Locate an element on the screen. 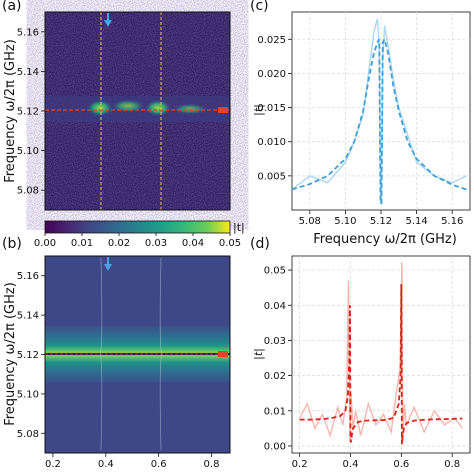 The height and width of the screenshot is (474, 474). ylabel-c: |t| is located at coordinates (258, 110).